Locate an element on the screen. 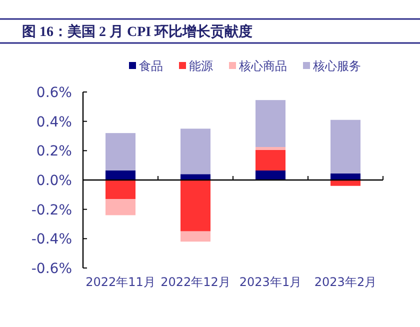 The height and width of the screenshot is (327, 420). x-tick-label: 2023年2月 is located at coordinates (345, 282).